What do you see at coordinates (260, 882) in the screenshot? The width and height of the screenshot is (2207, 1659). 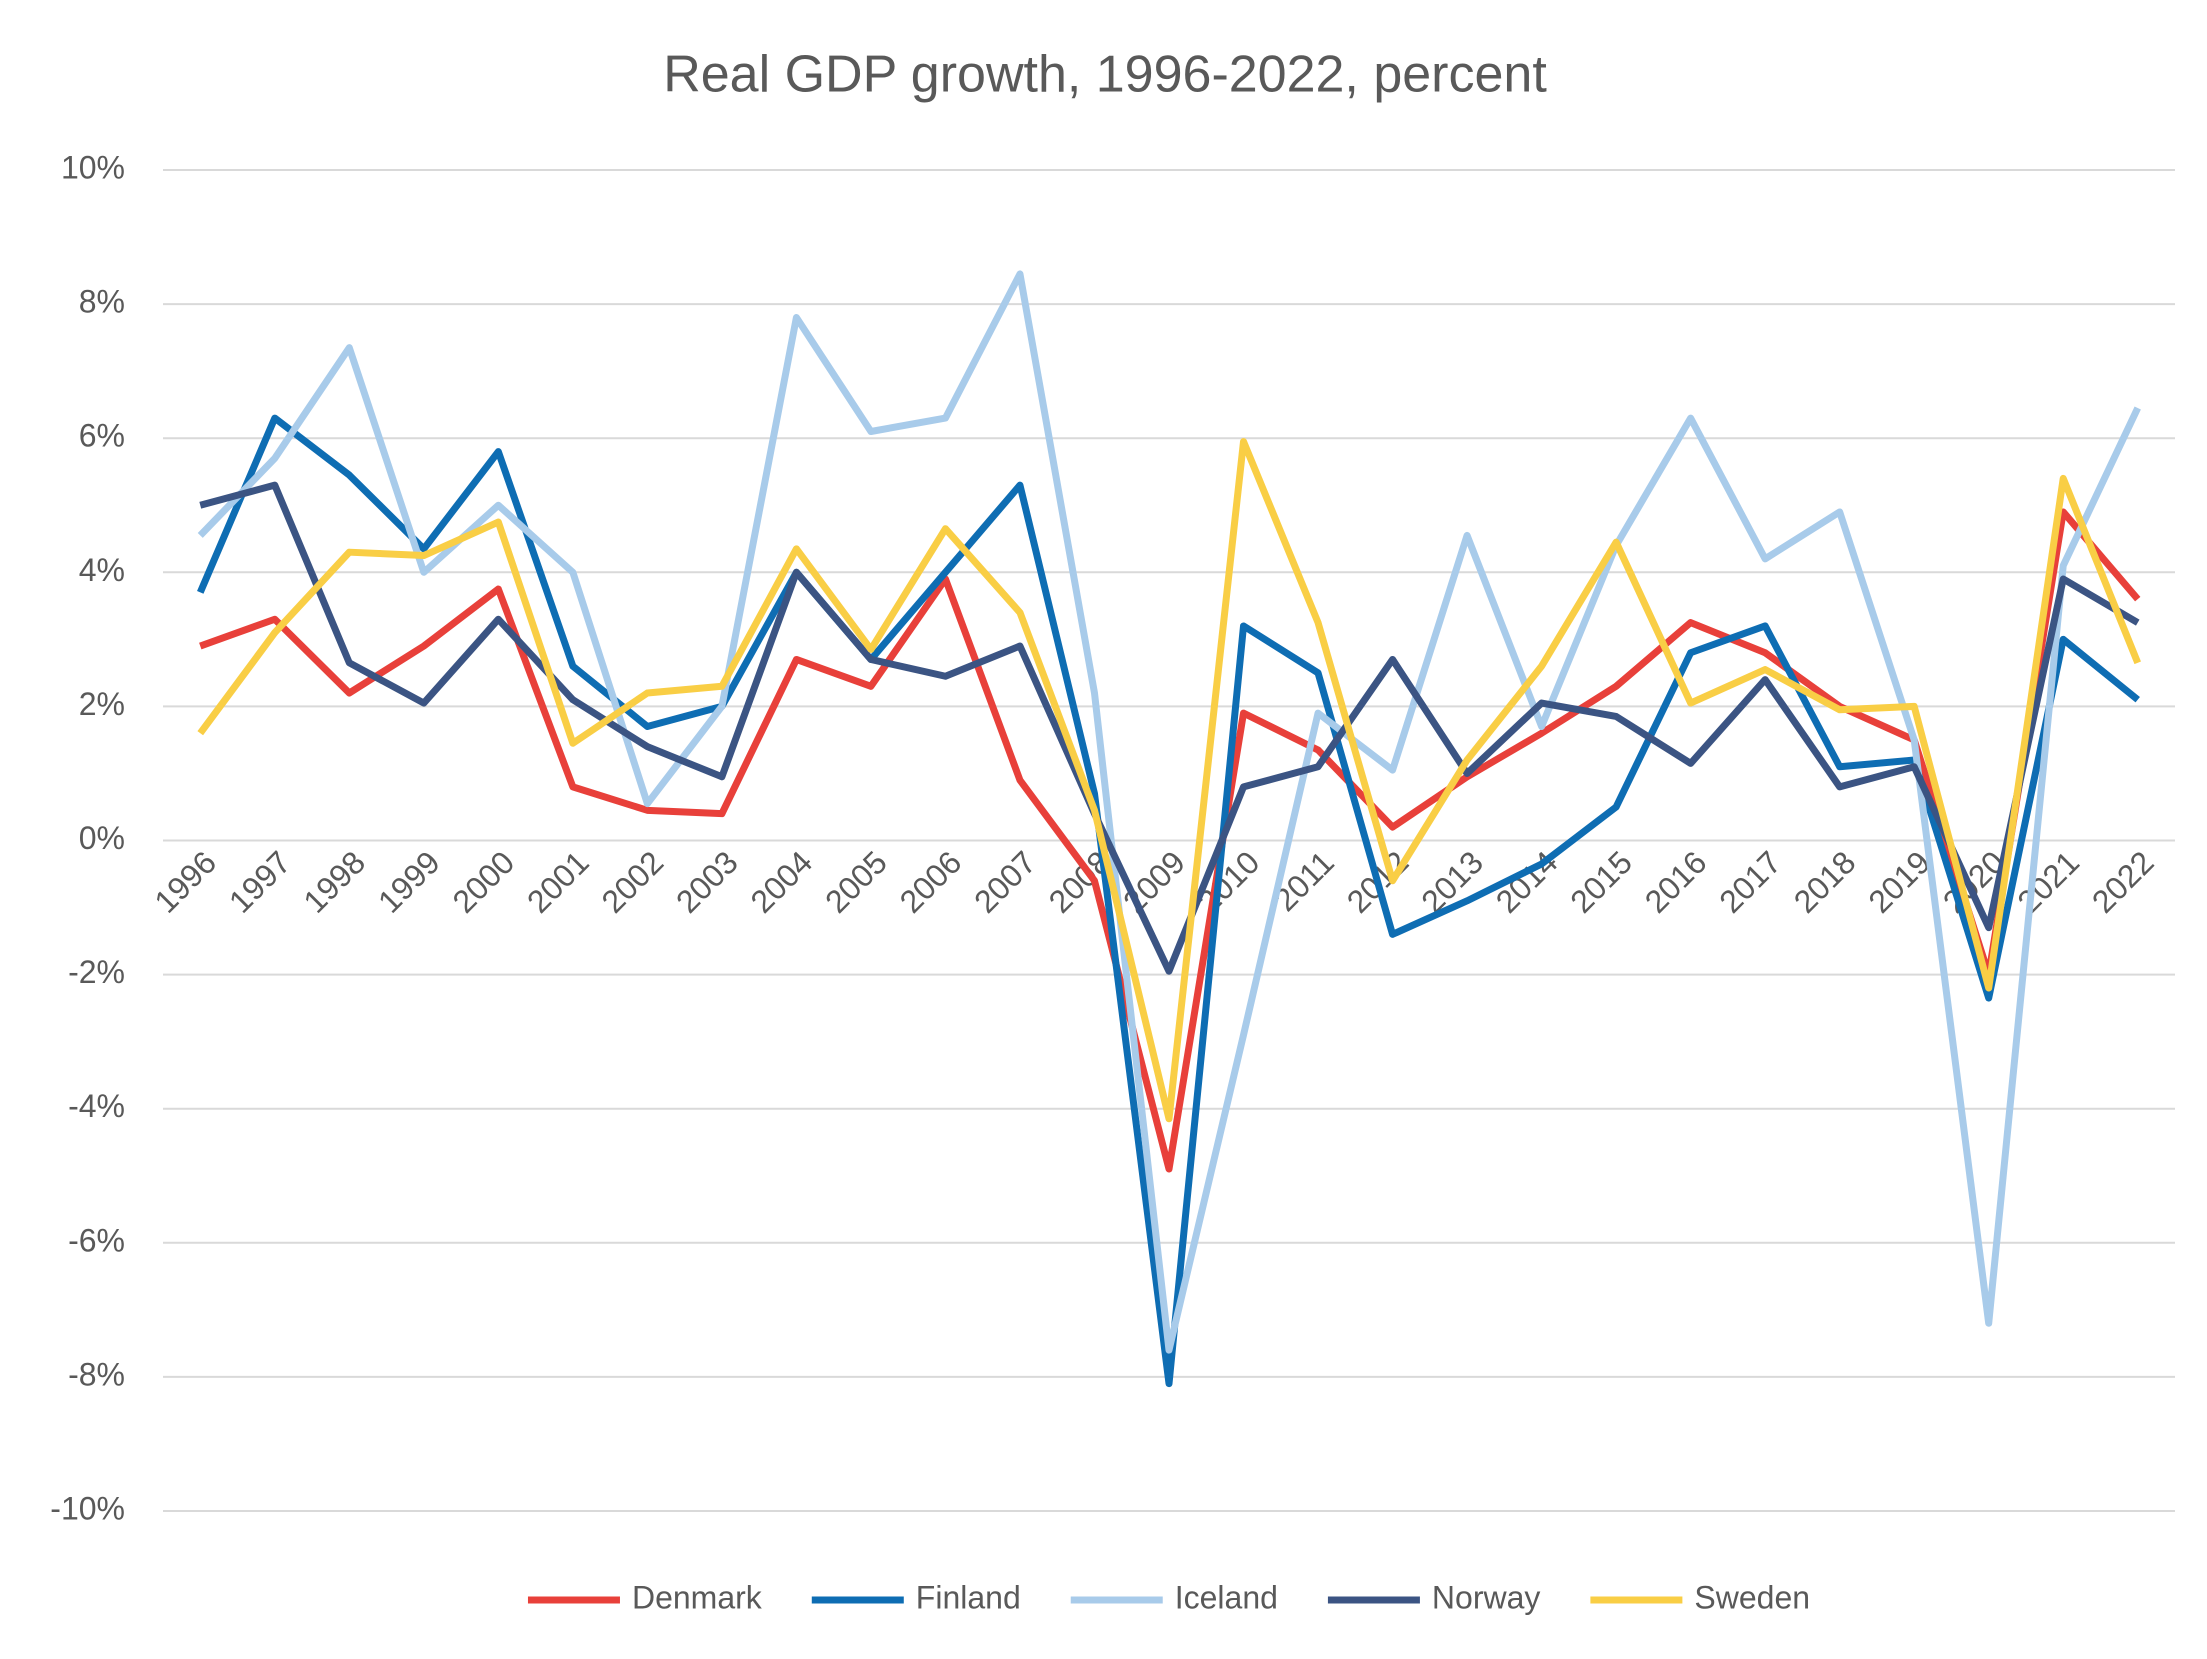 I see `x-tick-label: 1997` at bounding box center [260, 882].